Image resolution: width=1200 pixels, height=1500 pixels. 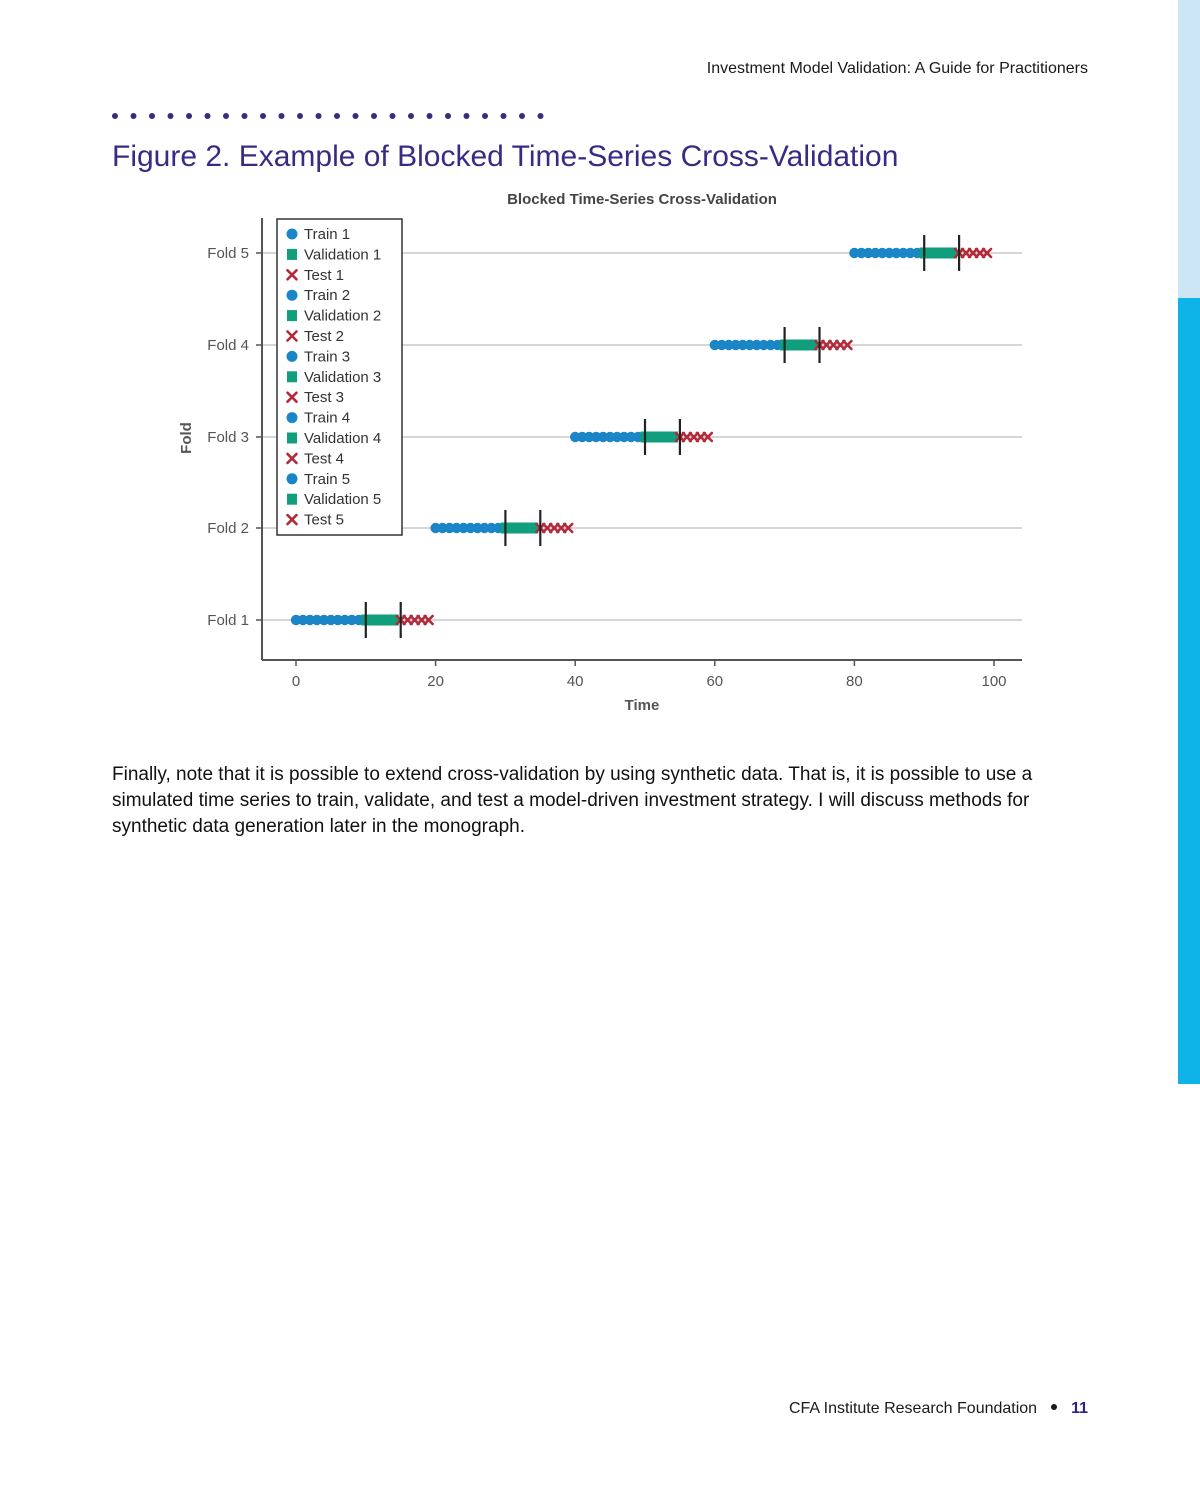 What do you see at coordinates (228, 345) in the screenshot?
I see `y-tick-label: Fold 4` at bounding box center [228, 345].